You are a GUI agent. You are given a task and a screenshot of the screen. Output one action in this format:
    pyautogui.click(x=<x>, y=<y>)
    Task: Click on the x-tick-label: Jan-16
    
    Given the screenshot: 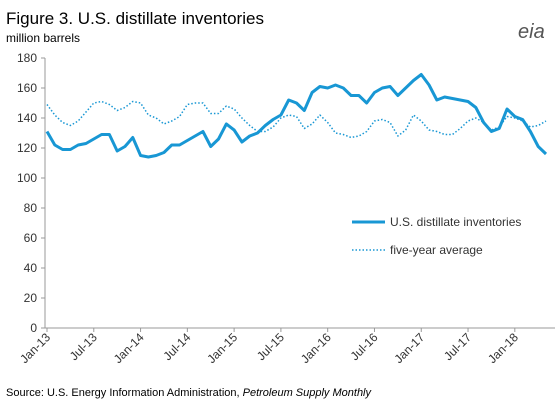 What is the action you would take?
    pyautogui.click(x=316, y=348)
    